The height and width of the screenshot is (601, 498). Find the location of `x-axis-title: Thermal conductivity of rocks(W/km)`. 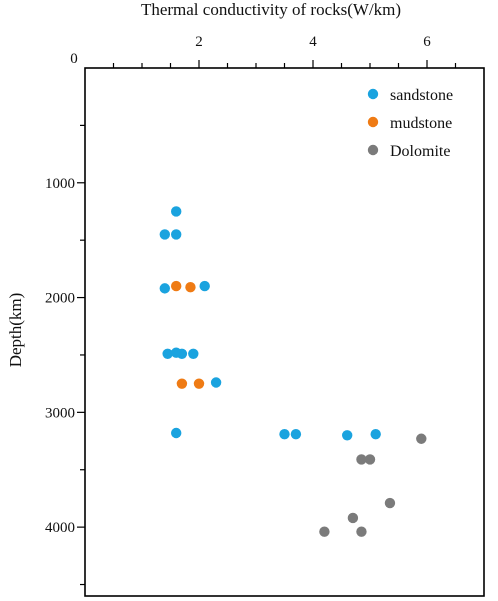

x-axis-title: Thermal conductivity of rocks(W/km) is located at coordinates (271, 9).